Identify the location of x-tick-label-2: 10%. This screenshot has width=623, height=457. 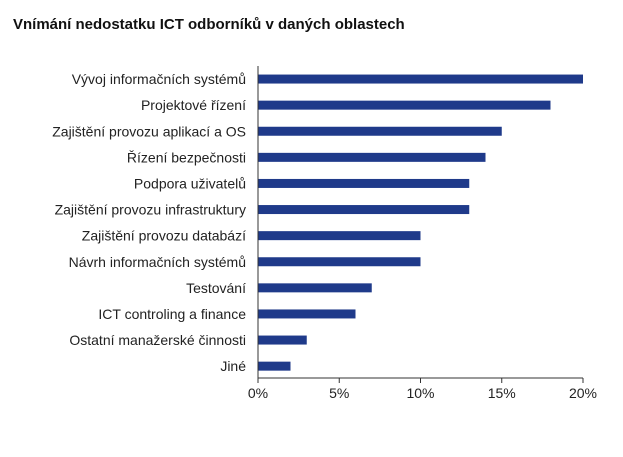
(420, 393).